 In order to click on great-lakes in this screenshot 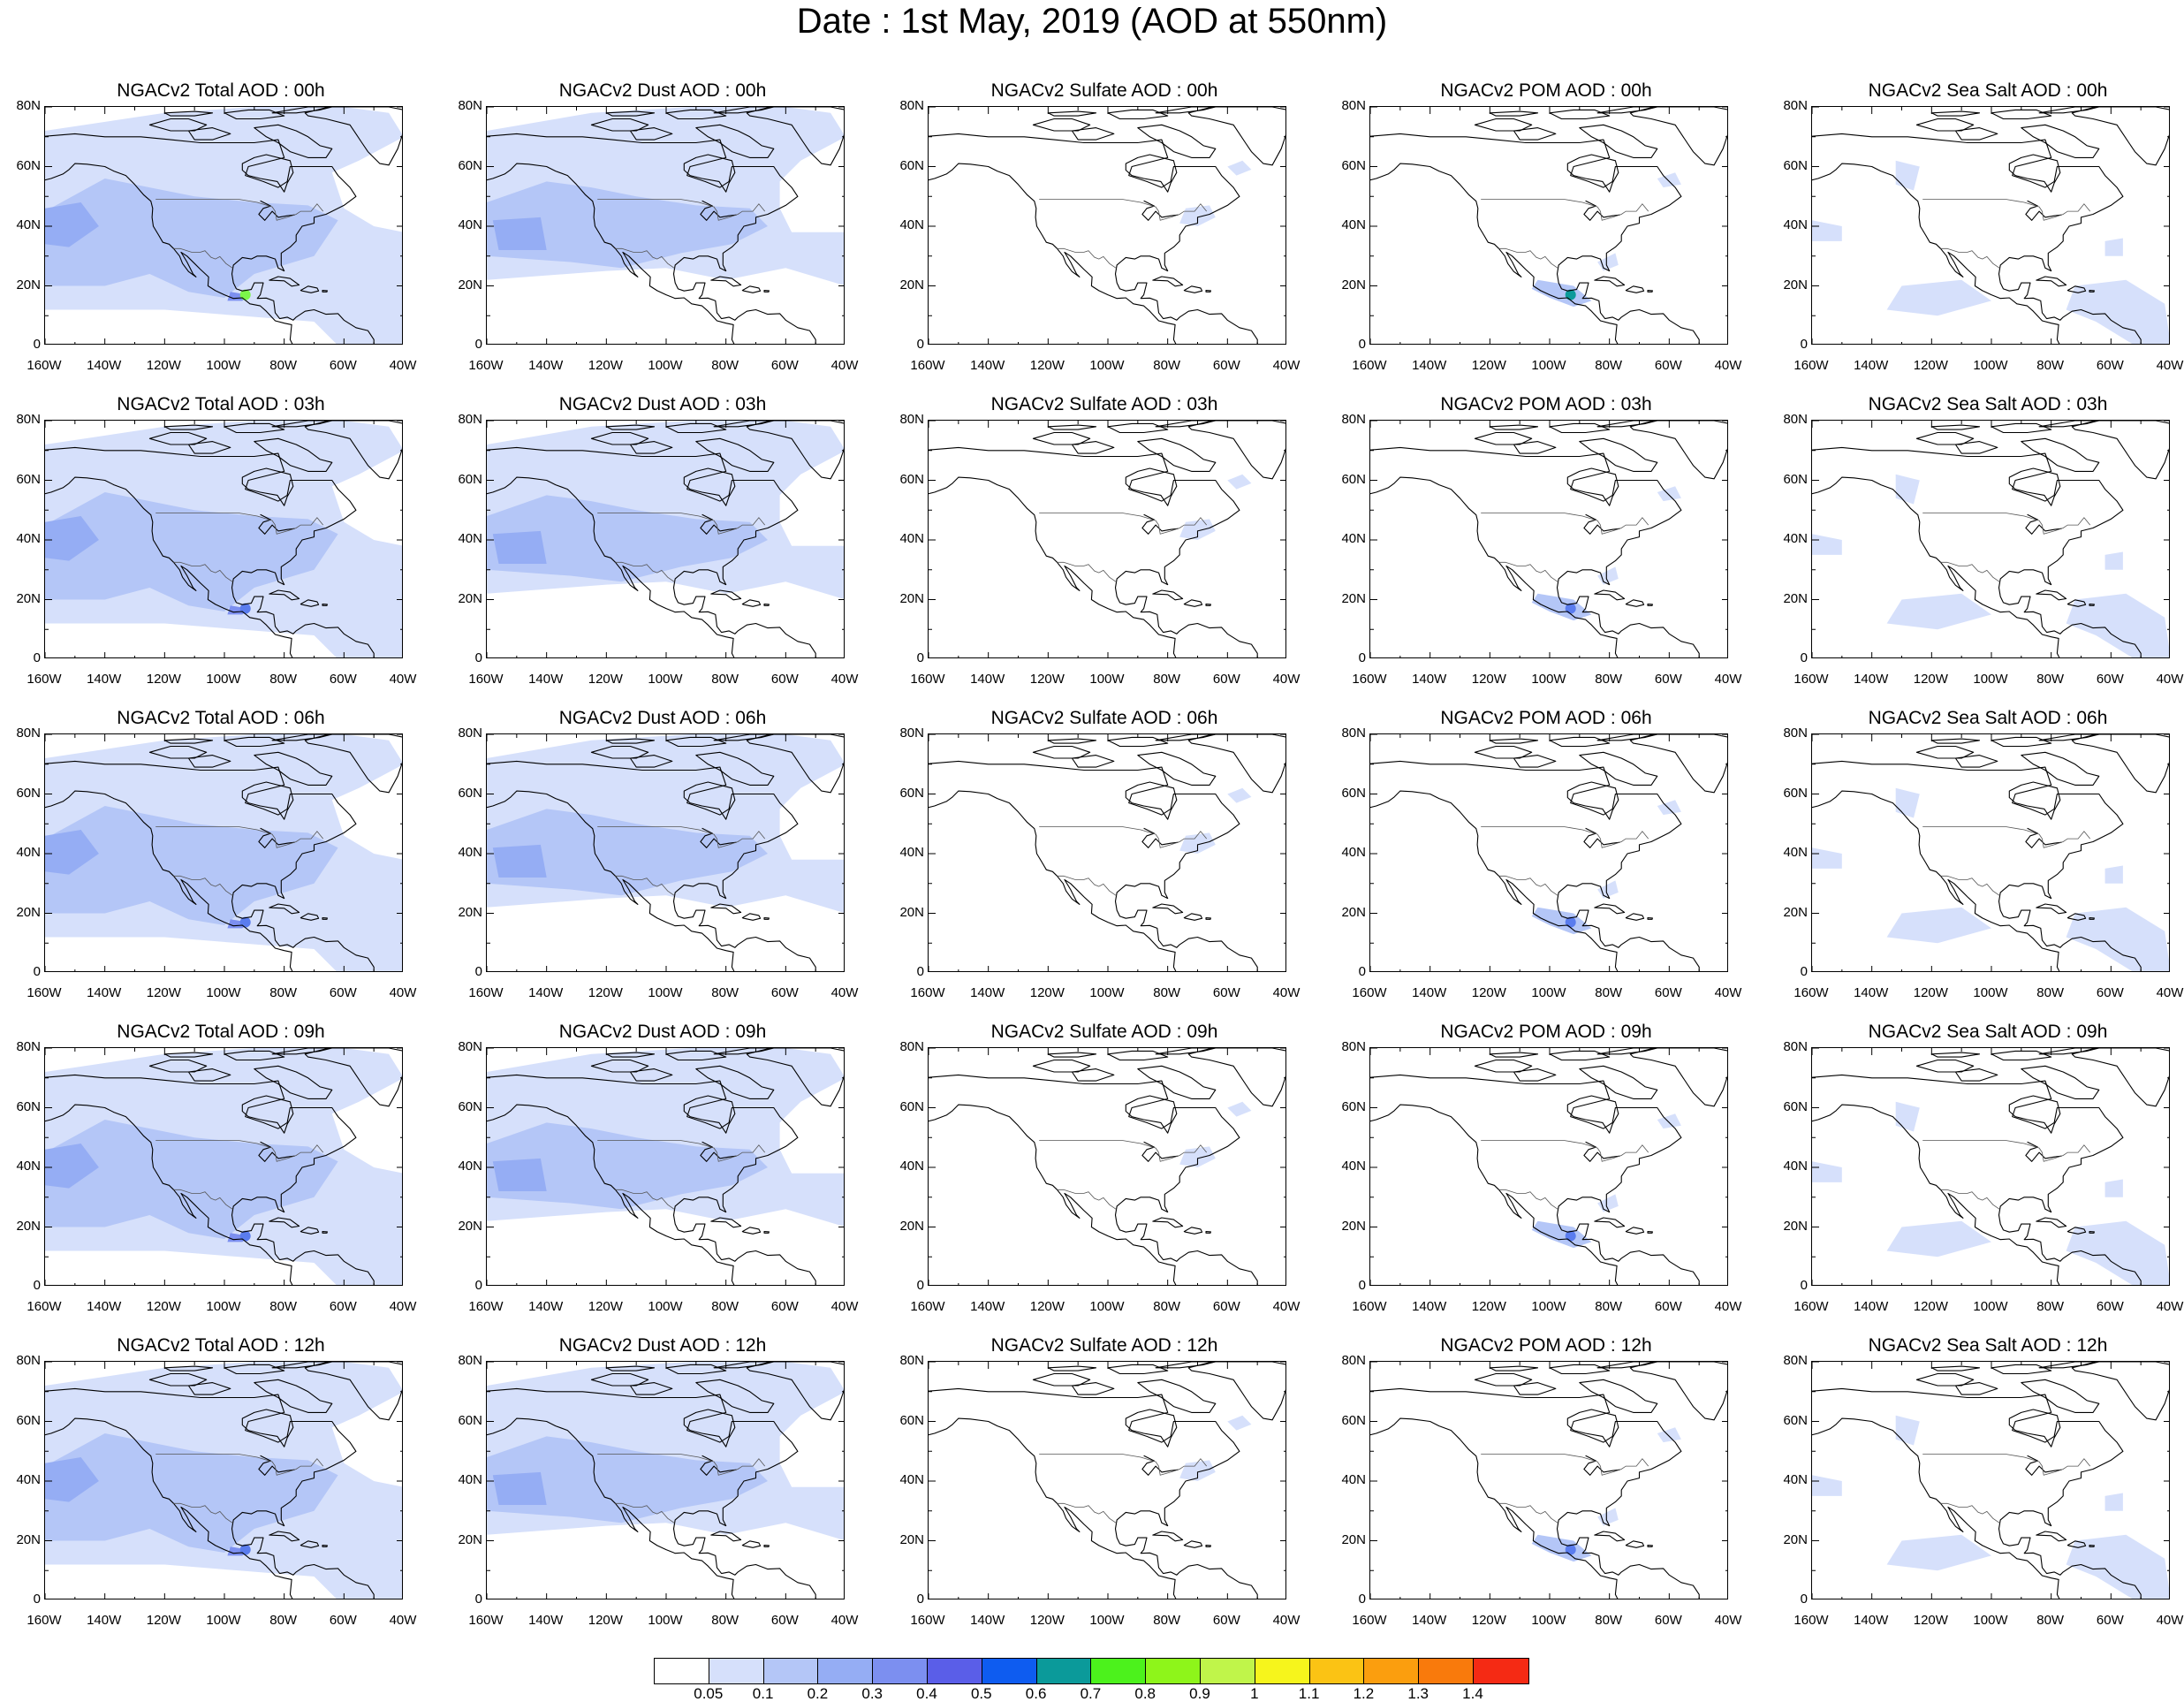, I will do `click(1160, 1151)`.